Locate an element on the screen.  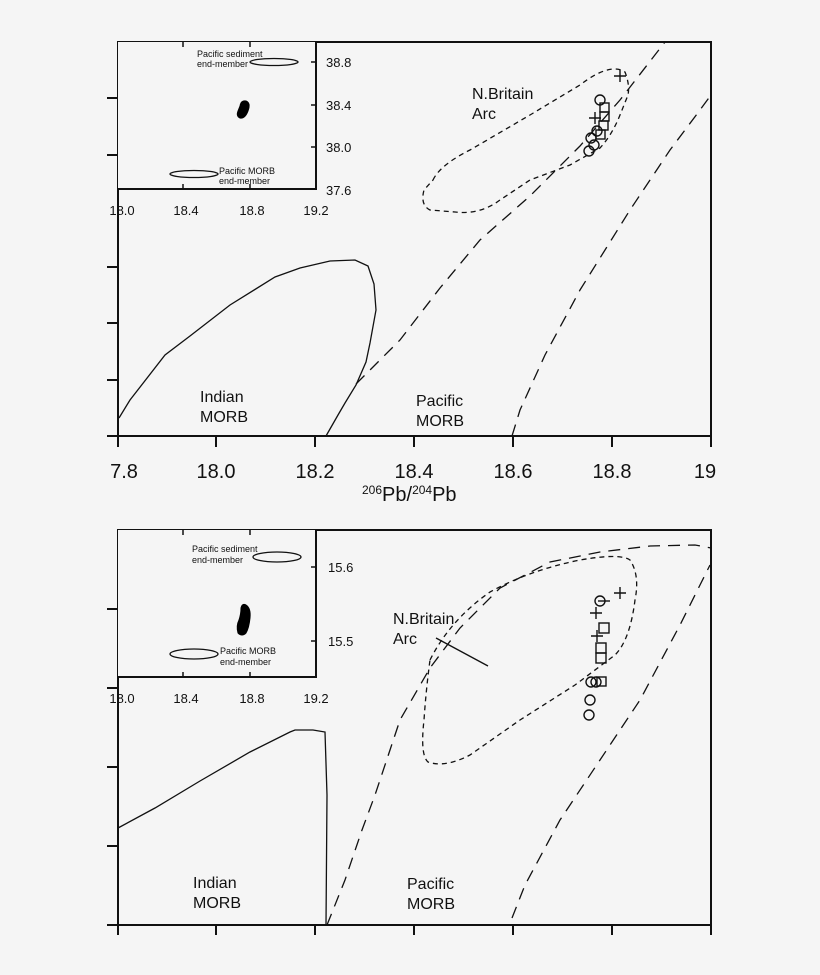
top-x-ticks is located at coordinates (414, 441).